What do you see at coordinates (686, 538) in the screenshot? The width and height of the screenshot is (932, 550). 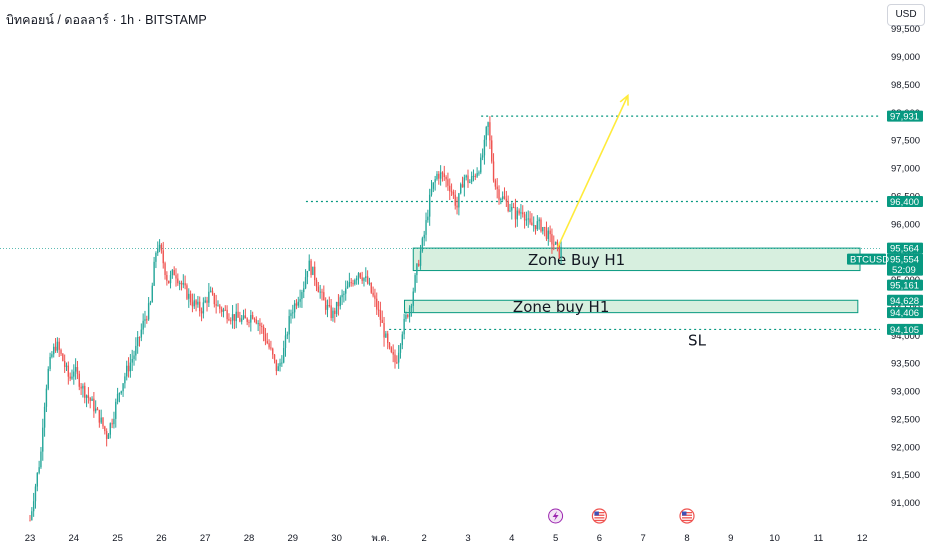 I see `x-tick-label: 8` at bounding box center [686, 538].